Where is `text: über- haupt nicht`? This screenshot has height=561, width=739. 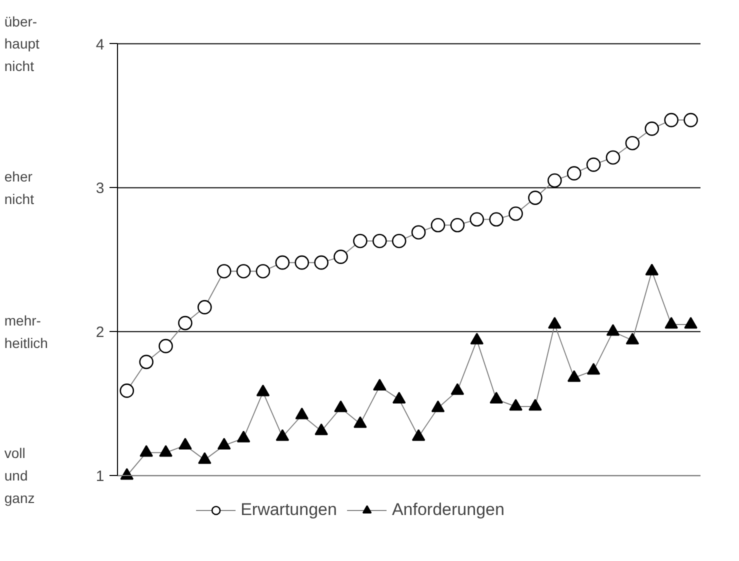
text: über- haupt nicht is located at coordinates (22, 43).